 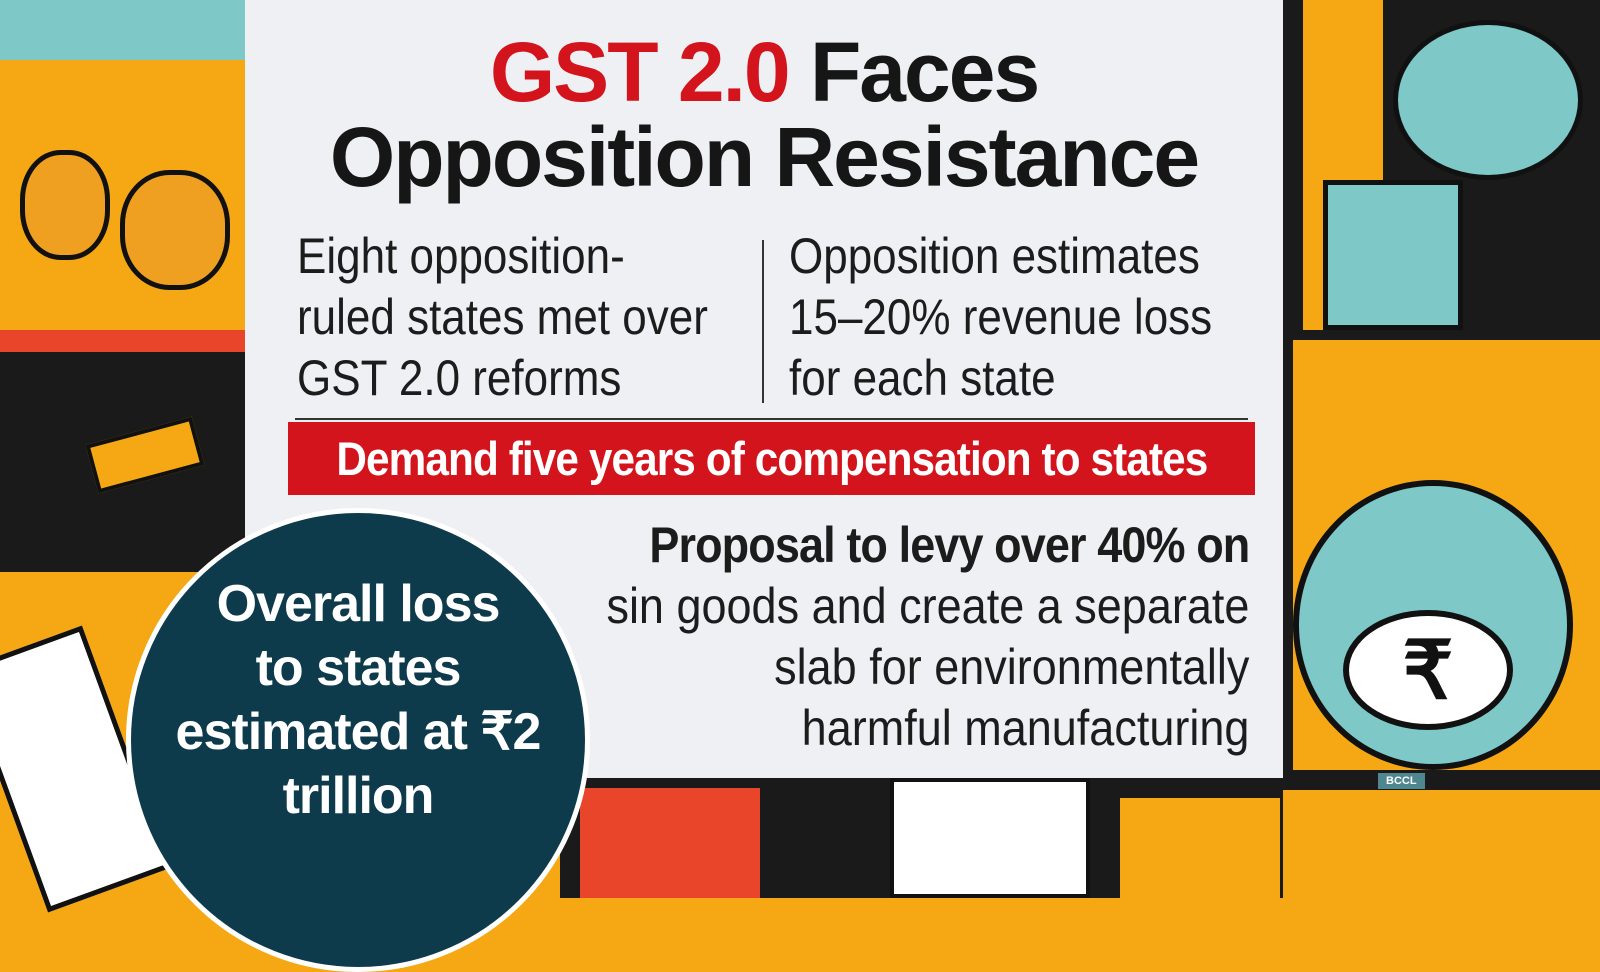 I want to click on left-line: Eight opposition-, so click(x=461, y=256).